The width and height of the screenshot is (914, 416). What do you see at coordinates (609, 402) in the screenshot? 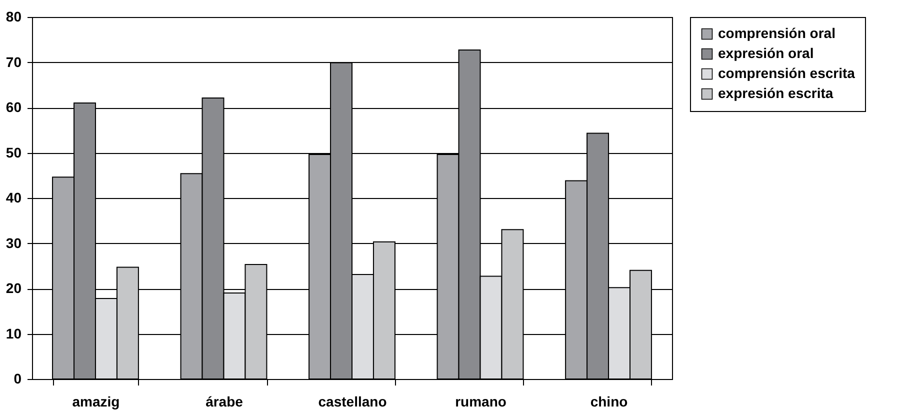
I see `x-tick-label: chino` at bounding box center [609, 402].